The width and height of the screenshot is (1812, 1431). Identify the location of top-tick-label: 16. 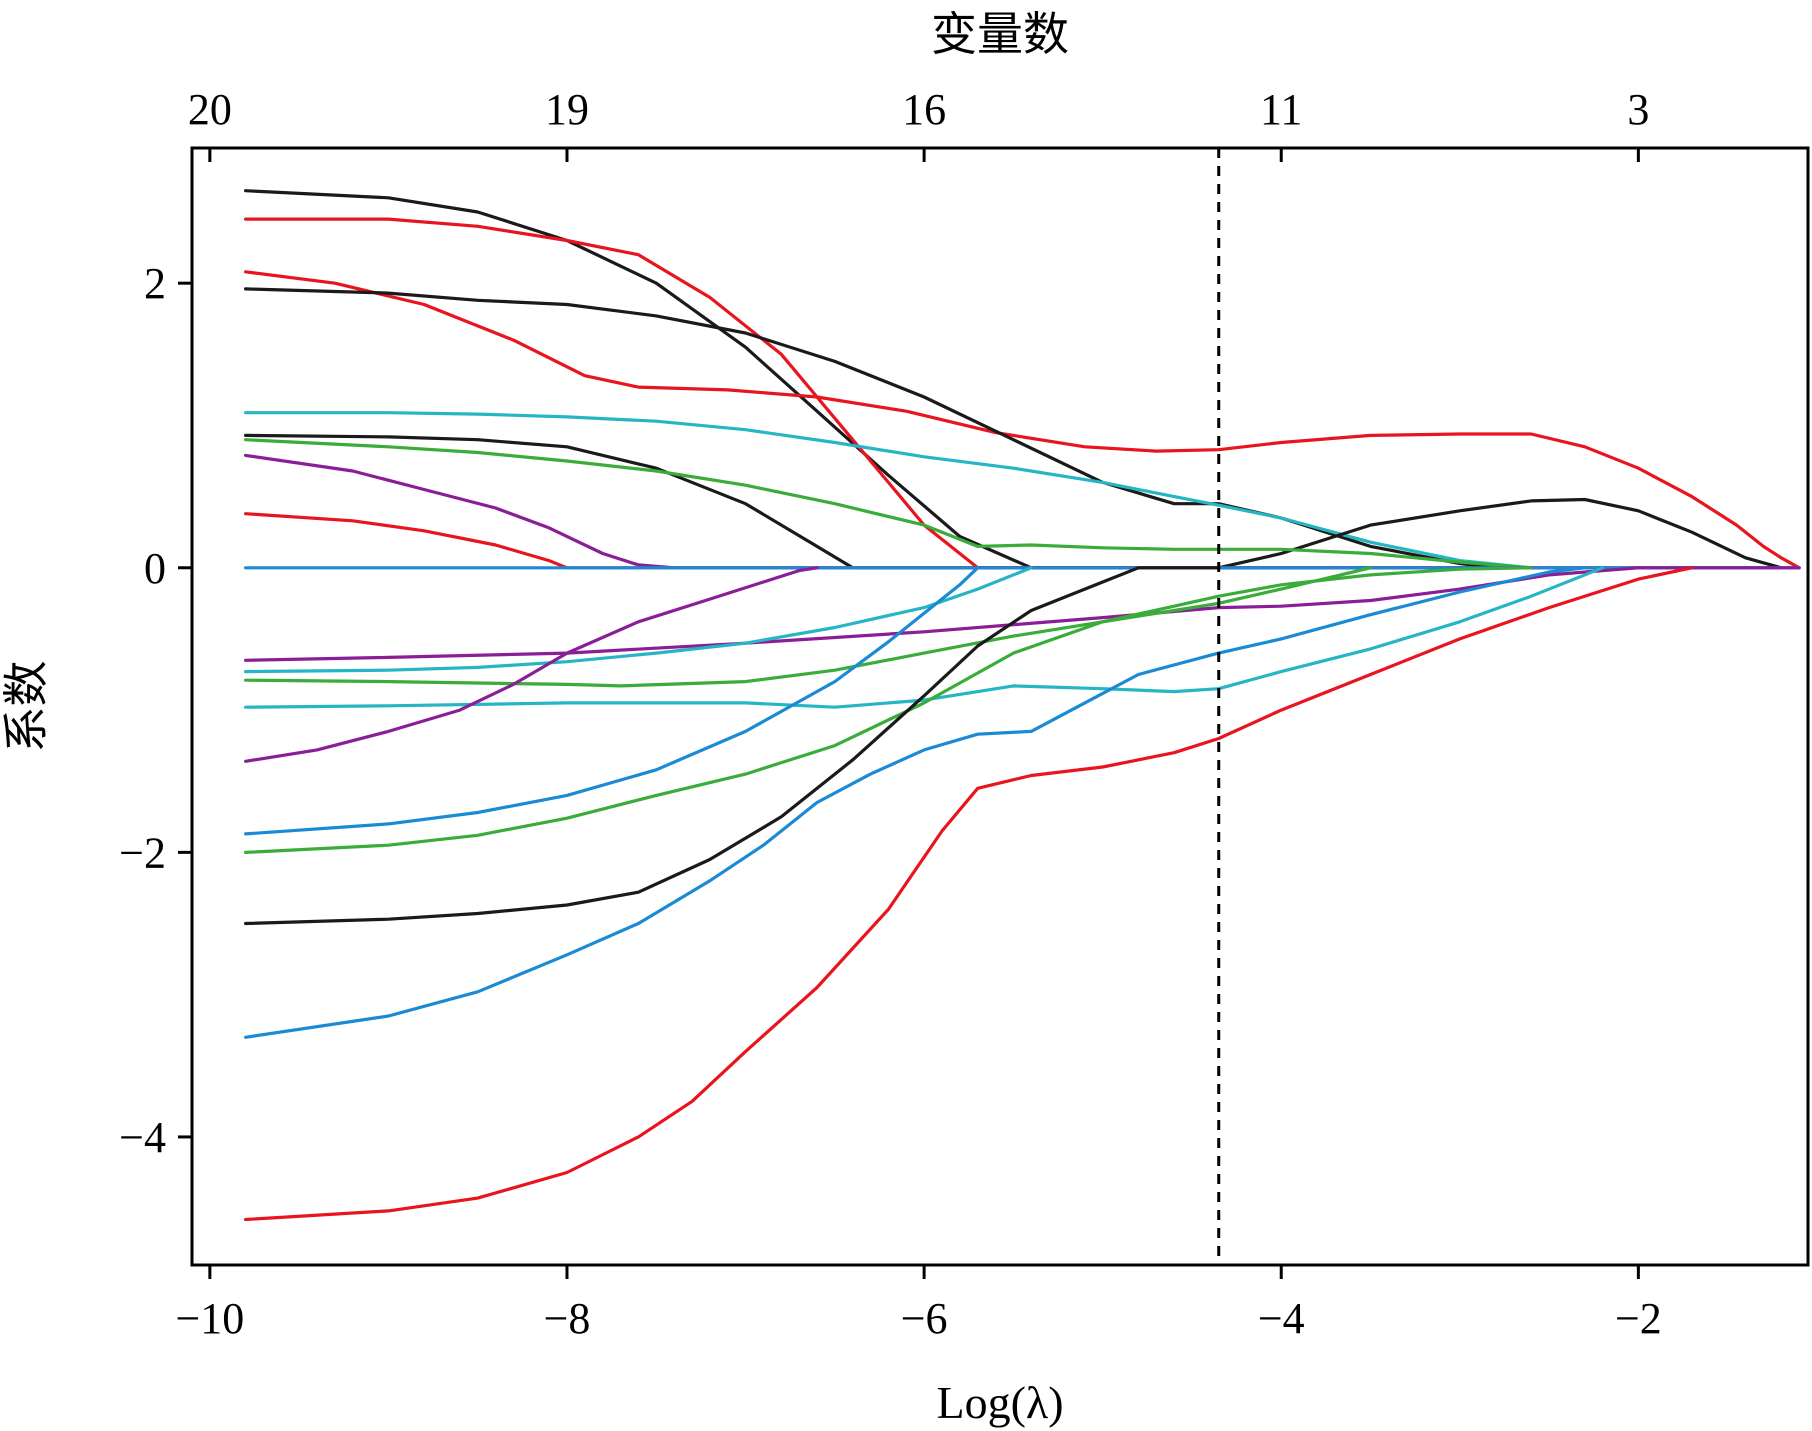
(924, 109).